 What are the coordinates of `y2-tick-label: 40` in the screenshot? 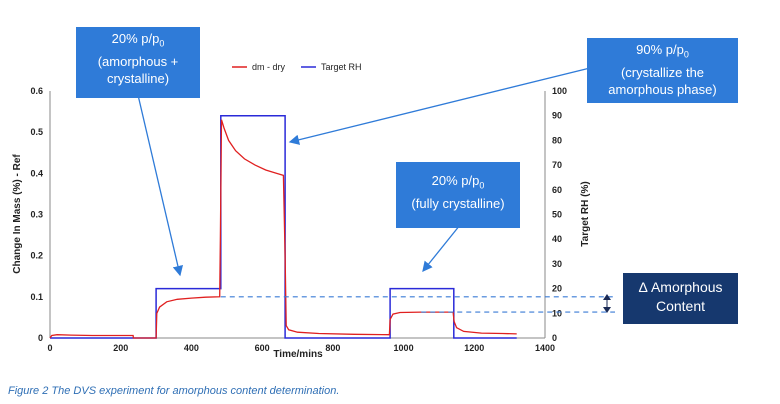 It's located at (557, 239).